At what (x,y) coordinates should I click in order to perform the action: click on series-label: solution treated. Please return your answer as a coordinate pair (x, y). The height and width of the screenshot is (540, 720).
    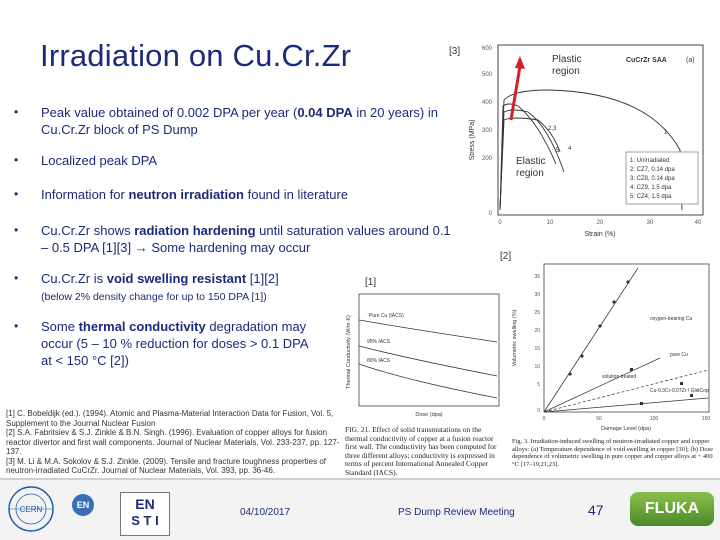
    Looking at the image, I should click on (619, 377).